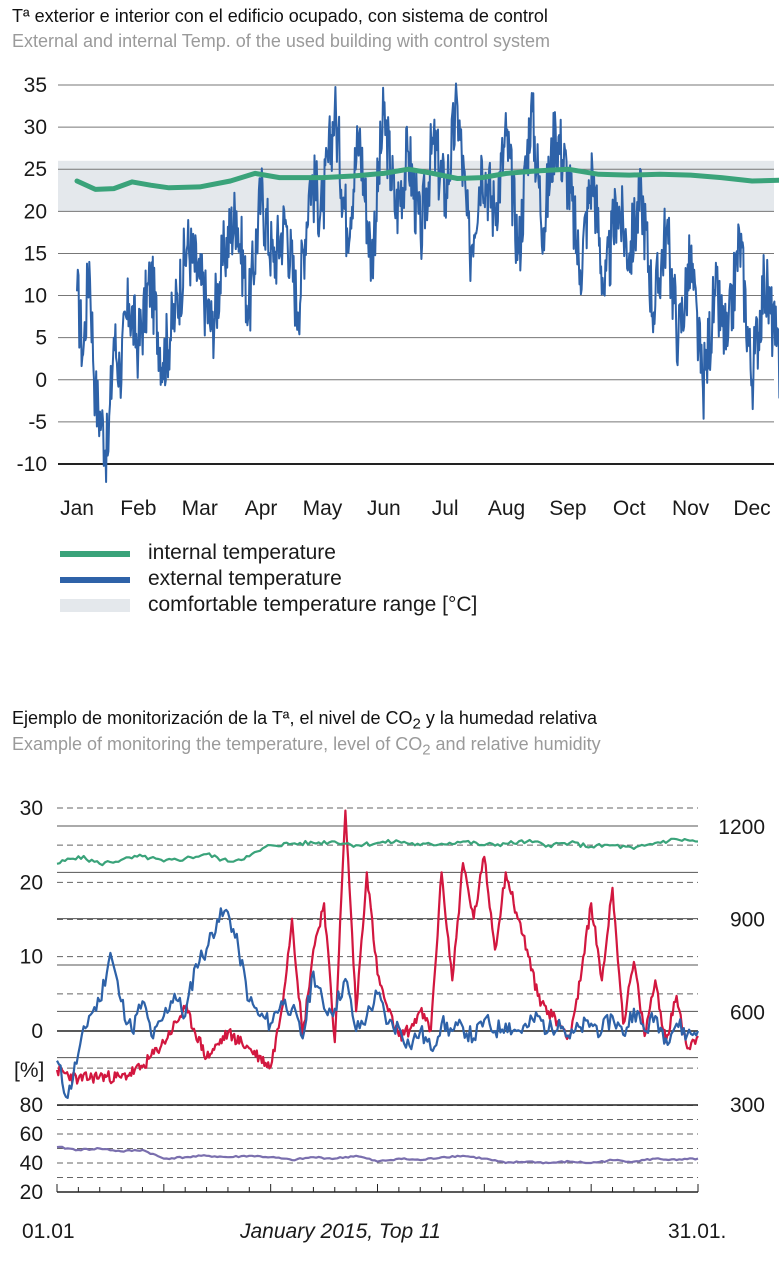 The image size is (779, 1266). I want to click on x-tick-label: Dec, so click(751, 508).